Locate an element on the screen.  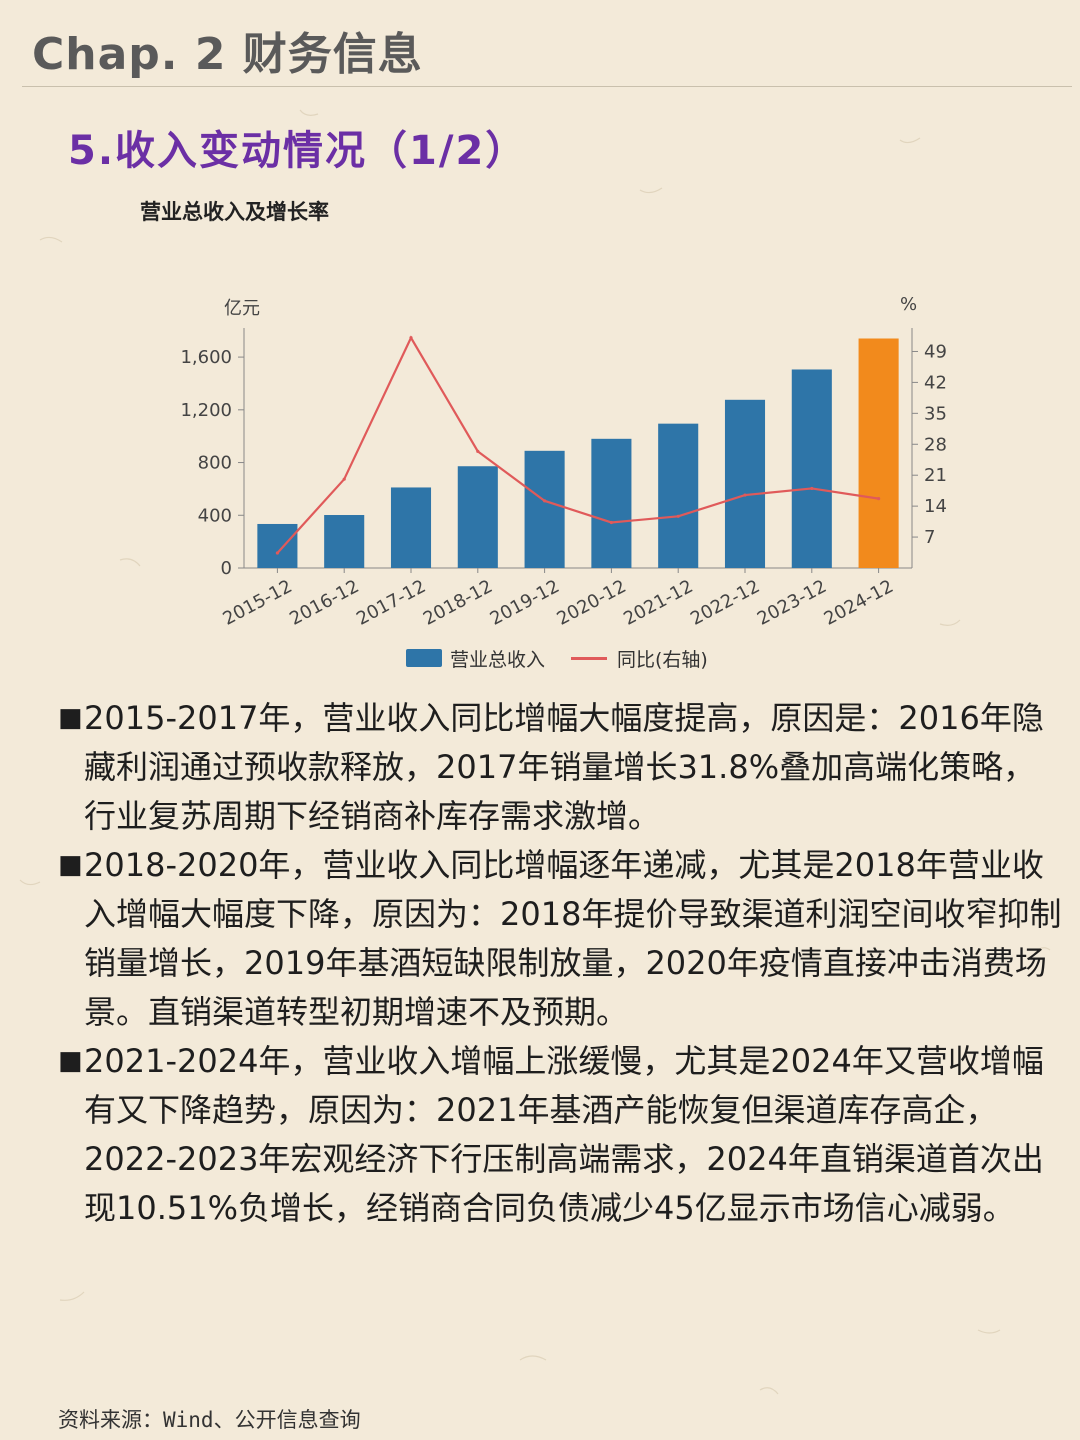
y-left-tick-label: 800 is located at coordinates (215, 463).